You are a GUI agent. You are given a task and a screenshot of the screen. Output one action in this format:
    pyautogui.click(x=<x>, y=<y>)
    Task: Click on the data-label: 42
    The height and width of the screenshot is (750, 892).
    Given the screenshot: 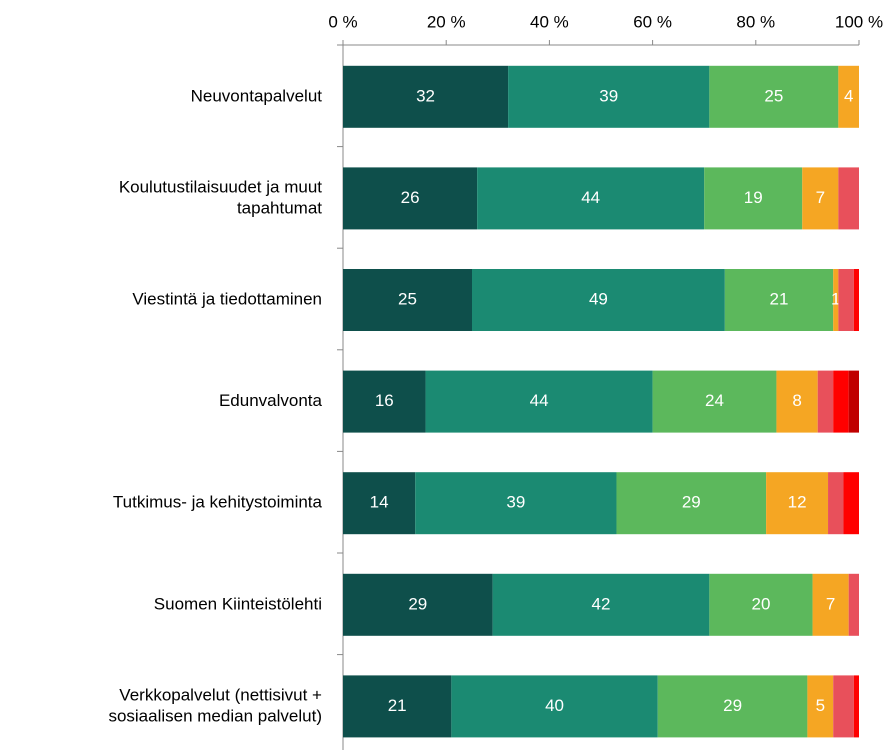 What is the action you would take?
    pyautogui.click(x=601, y=603)
    